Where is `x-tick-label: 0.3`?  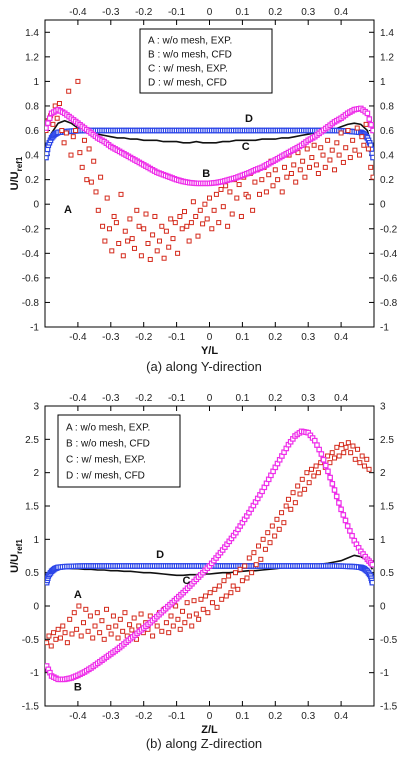
x-tick-label: 0.3 is located at coordinates (308, 716).